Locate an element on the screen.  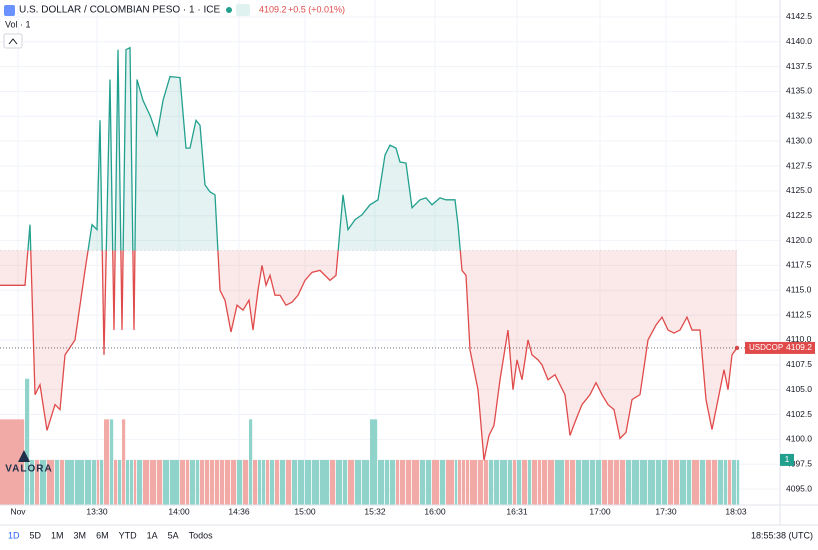
range-button: 1M is located at coordinates (57, 535).